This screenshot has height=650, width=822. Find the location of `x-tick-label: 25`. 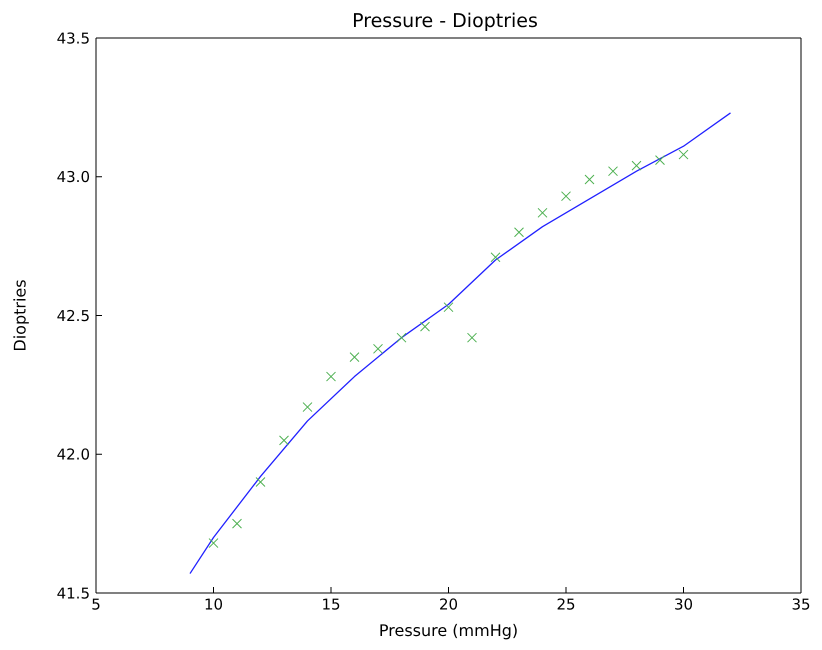

x-tick-label: 25 is located at coordinates (566, 605).